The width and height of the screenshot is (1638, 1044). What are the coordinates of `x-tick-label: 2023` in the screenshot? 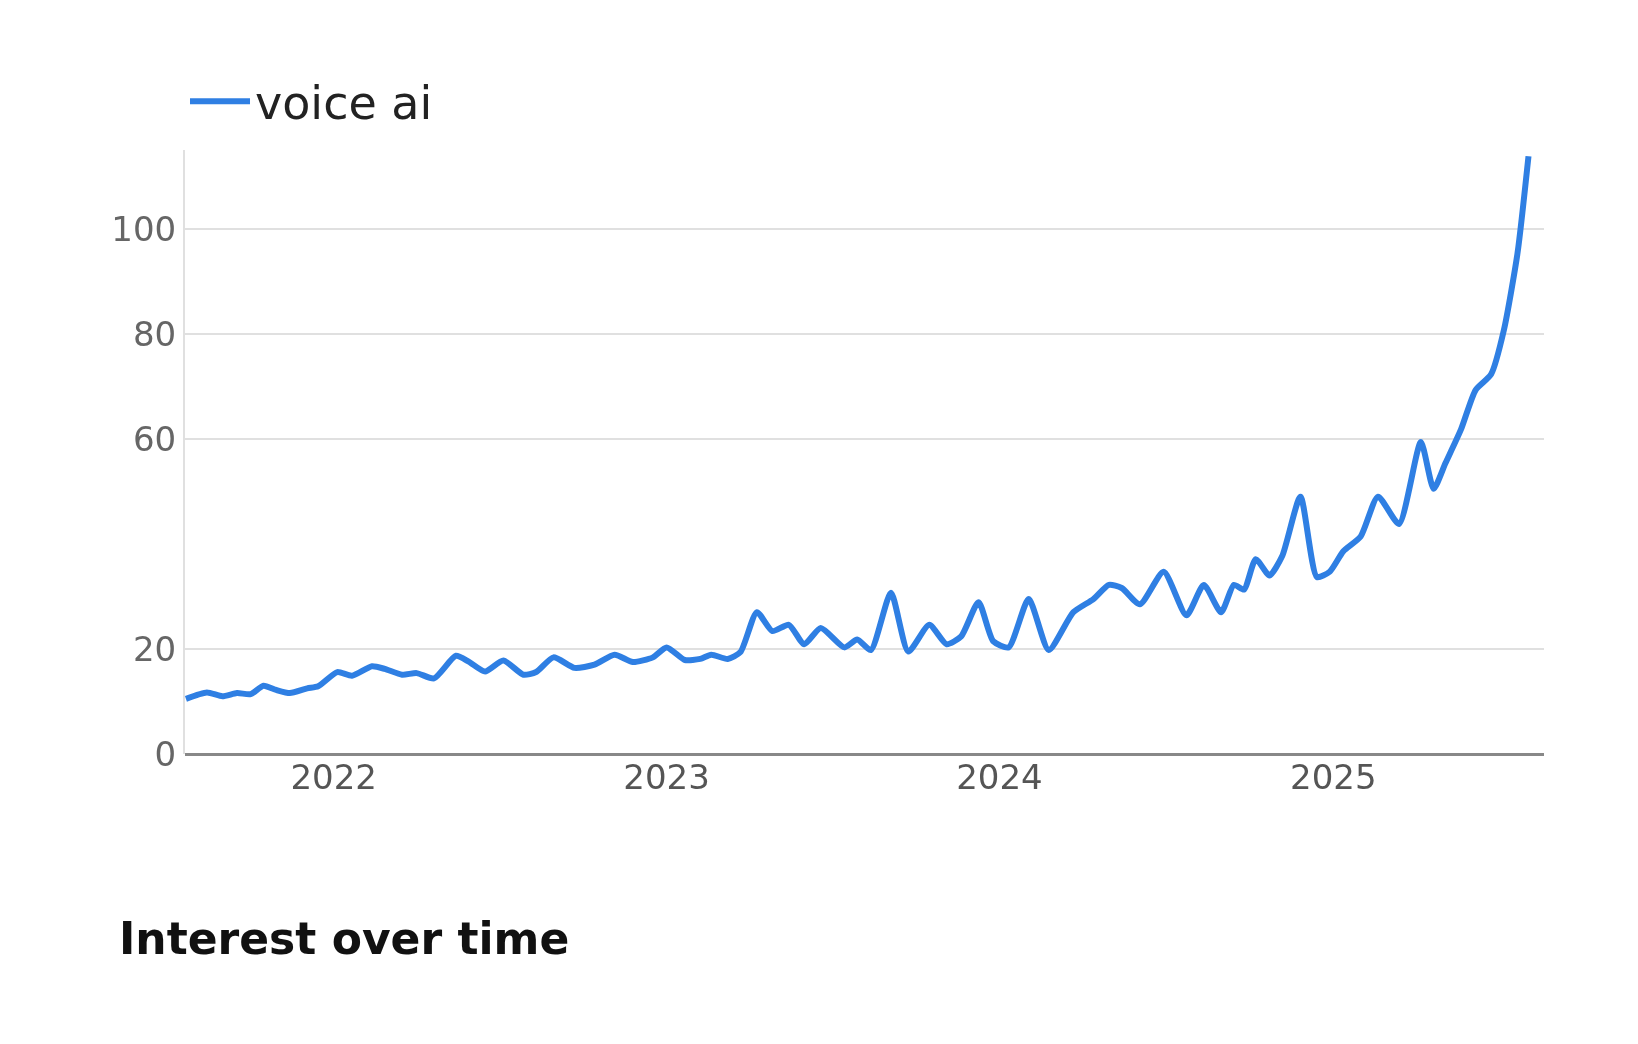 It's located at (666, 777).